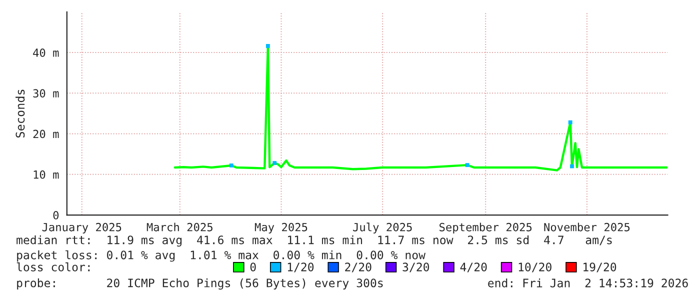  What do you see at coordinates (179, 227) in the screenshot?
I see `x-tick-label: March 2025` at bounding box center [179, 227].